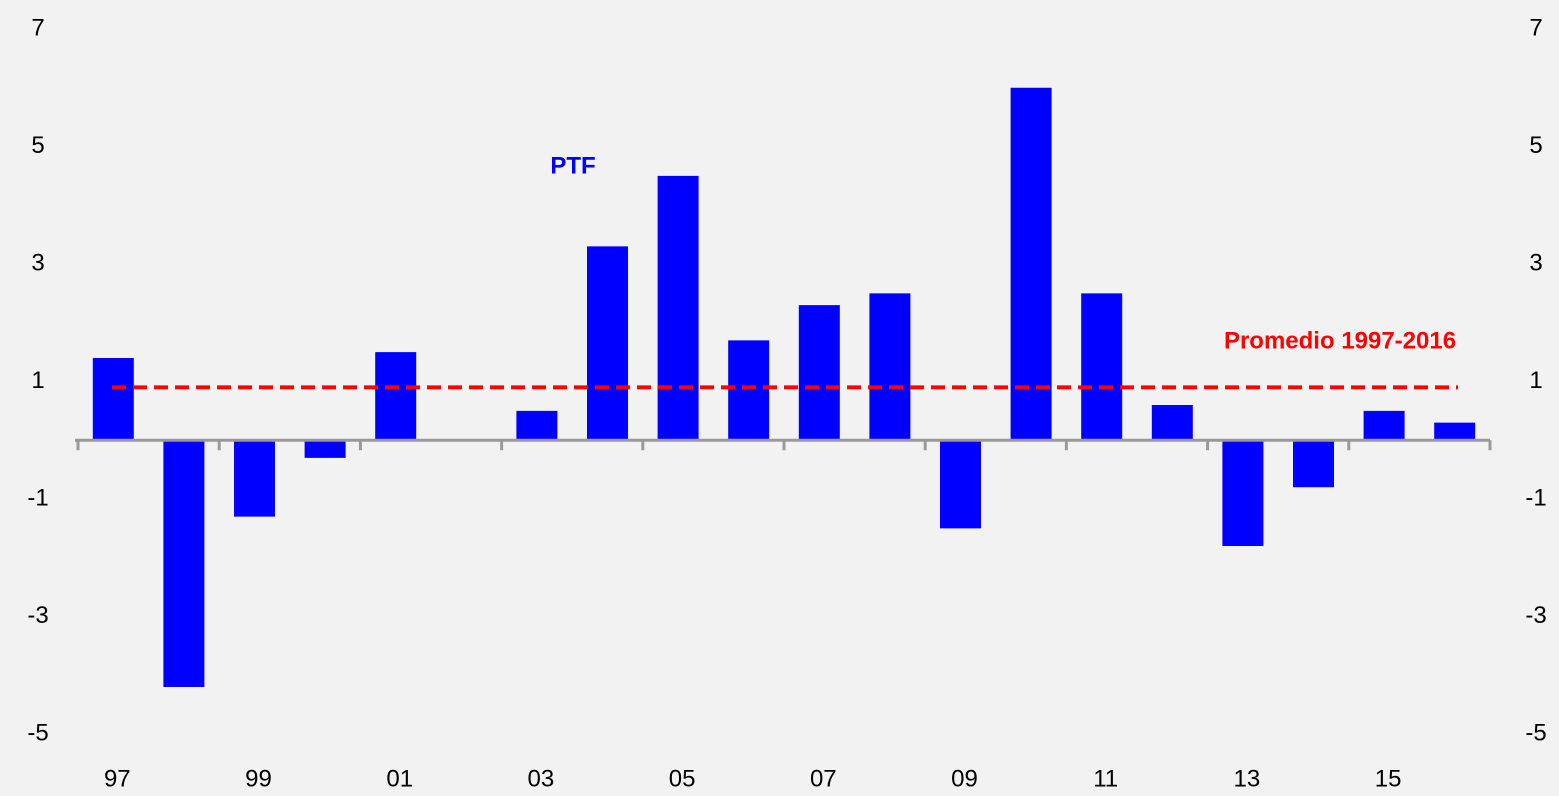 The height and width of the screenshot is (796, 1559). I want to click on y-tick-label: -3, so click(37, 615).